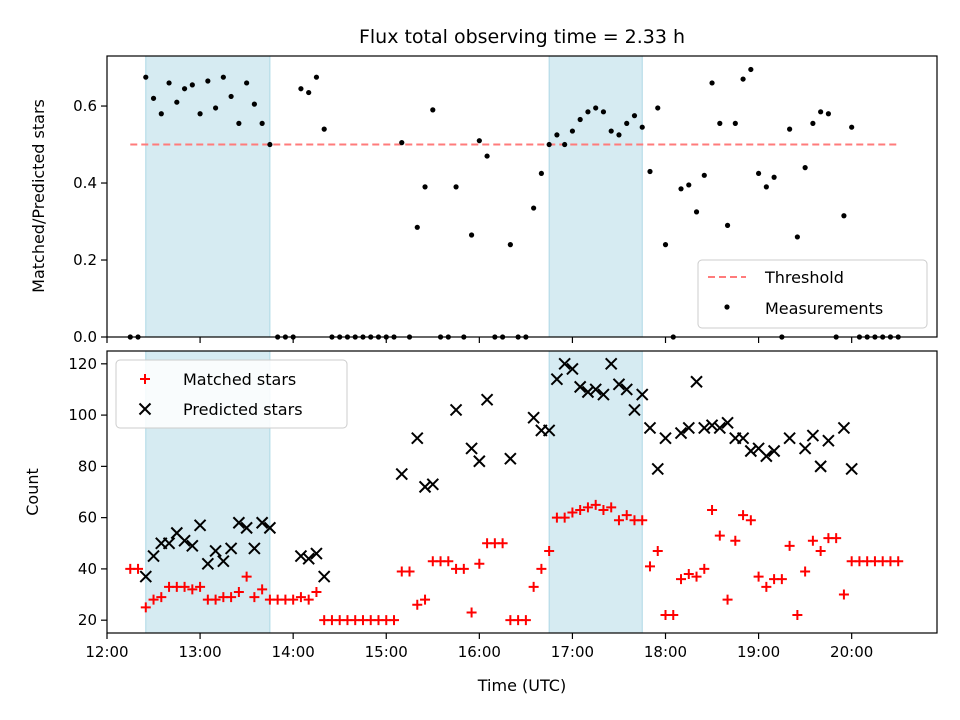 This screenshot has height=720, width=960. What do you see at coordinates (145, 409) in the screenshot?
I see `legend-predicted-swatch` at bounding box center [145, 409].